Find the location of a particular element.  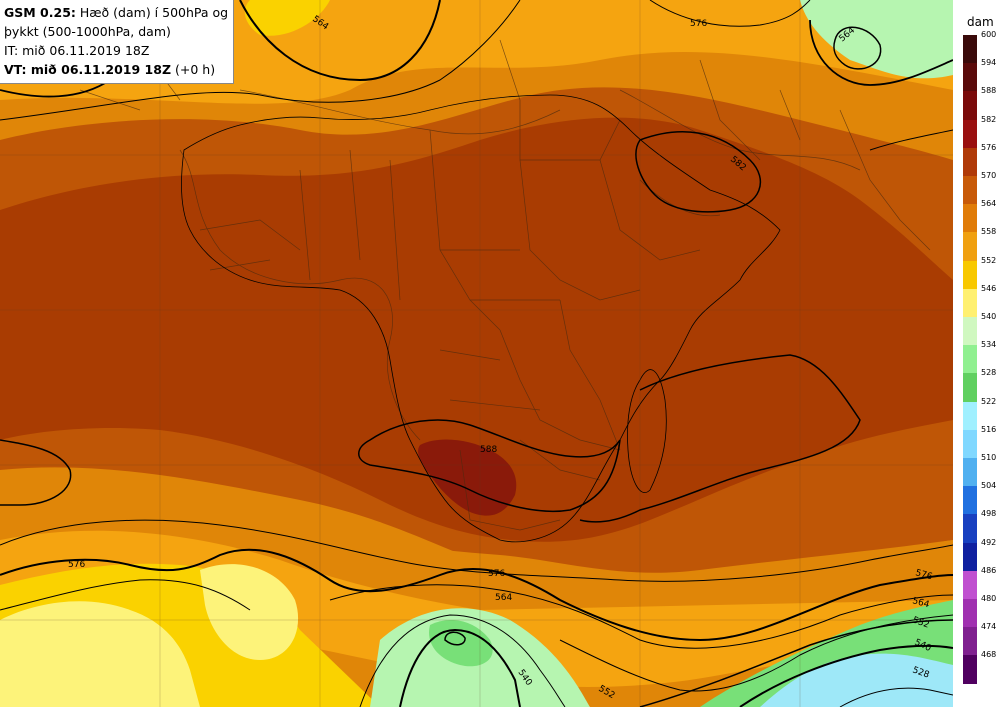

legend-tick-label: 528 is located at coordinates (989, 373).